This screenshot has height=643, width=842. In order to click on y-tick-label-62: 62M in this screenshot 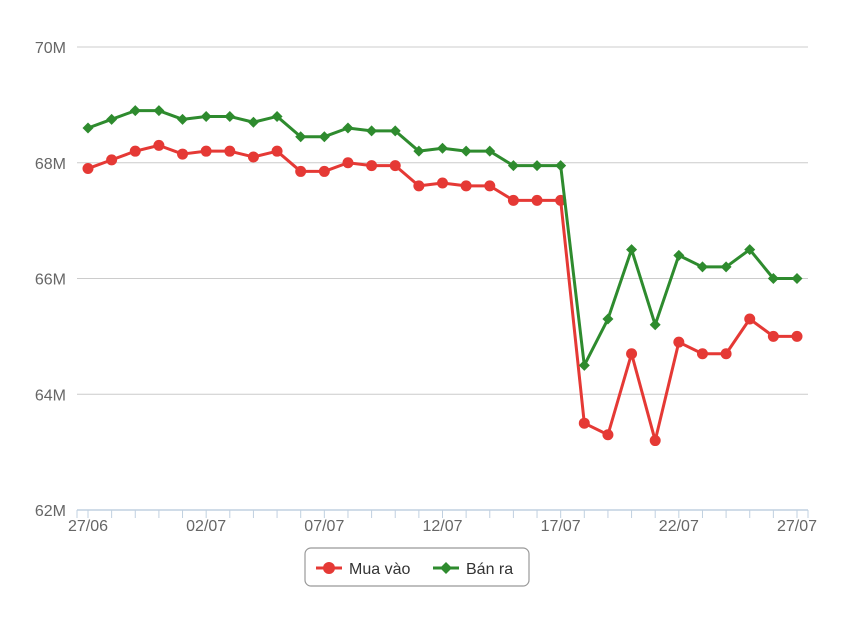, I will do `click(50, 511)`.